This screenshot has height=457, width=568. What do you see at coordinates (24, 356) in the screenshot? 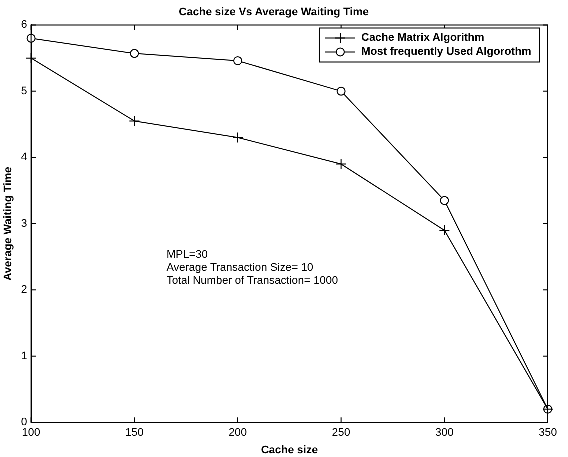
I see `y-tick-label: 1` at bounding box center [24, 356].